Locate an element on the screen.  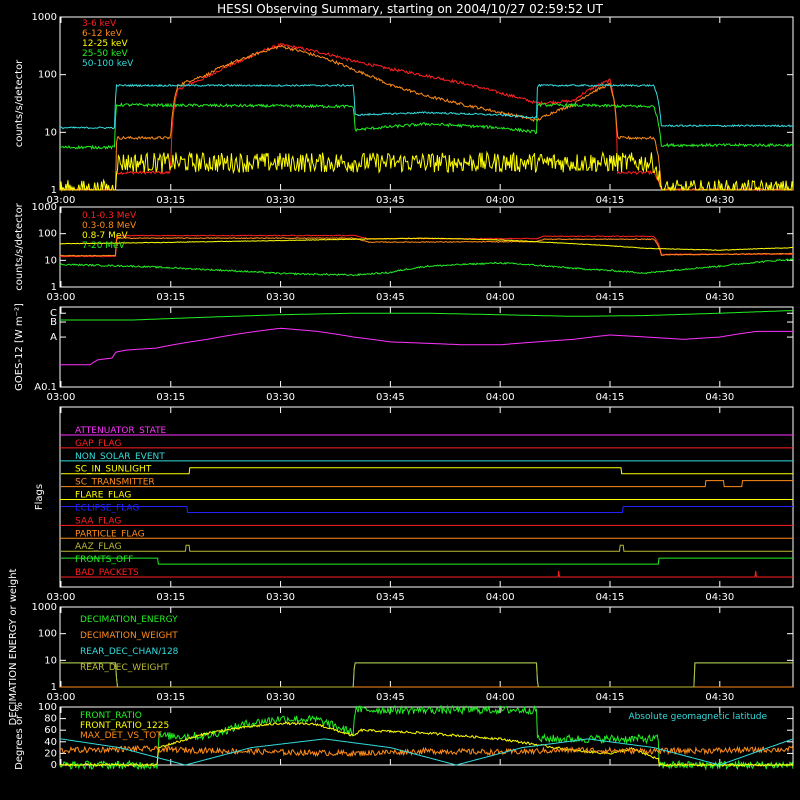
goes-x-tick-label: 03:15 is located at coordinates (170, 397).